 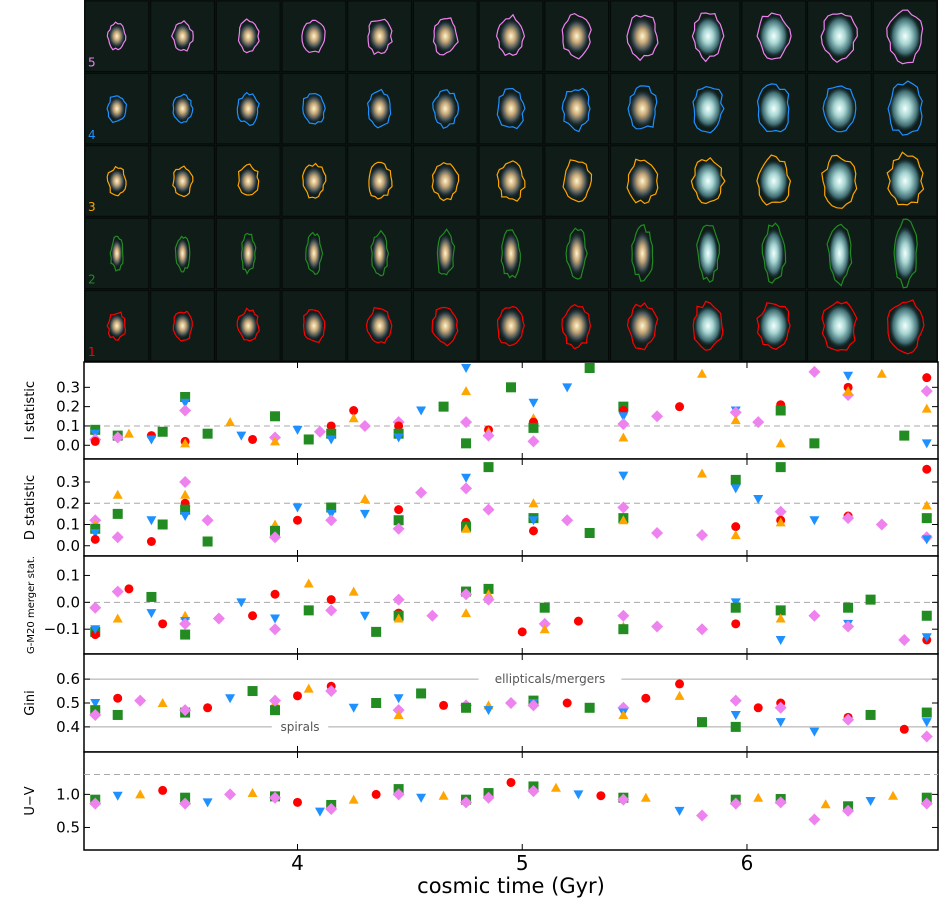 What do you see at coordinates (522, 863) in the screenshot?
I see `x-axis: 4 5 6` at bounding box center [522, 863].